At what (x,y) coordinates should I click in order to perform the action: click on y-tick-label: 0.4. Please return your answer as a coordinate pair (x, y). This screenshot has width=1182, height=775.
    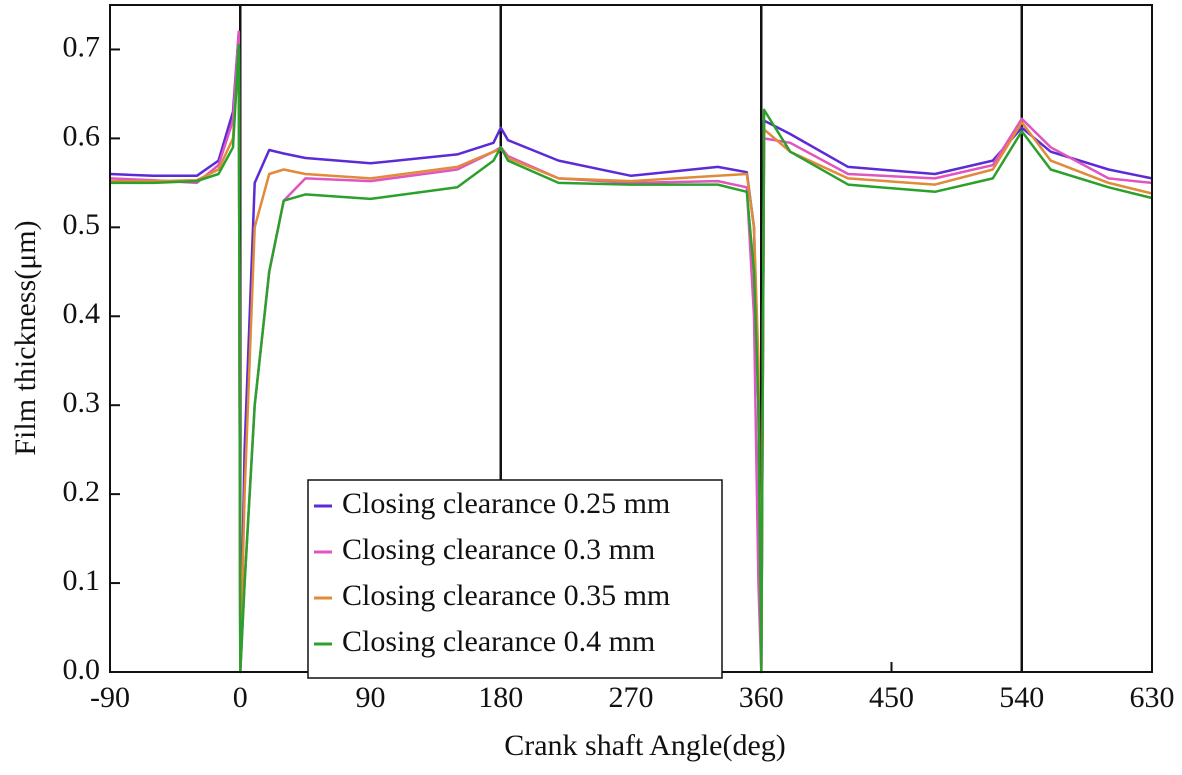
    Looking at the image, I should click on (82, 313).